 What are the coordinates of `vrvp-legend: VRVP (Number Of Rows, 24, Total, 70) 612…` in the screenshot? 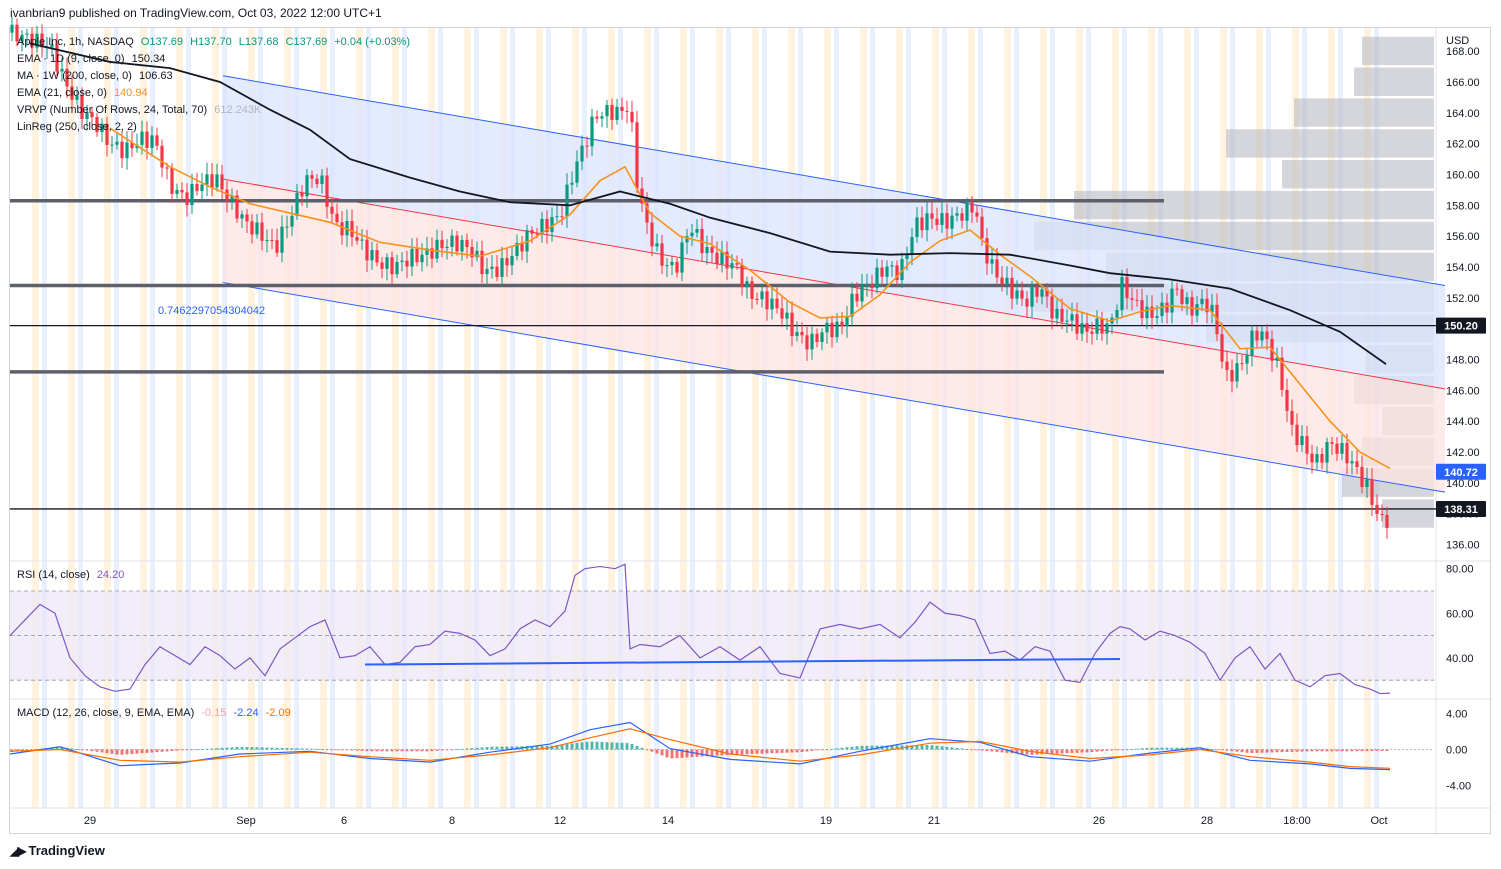 It's located at (141, 110).